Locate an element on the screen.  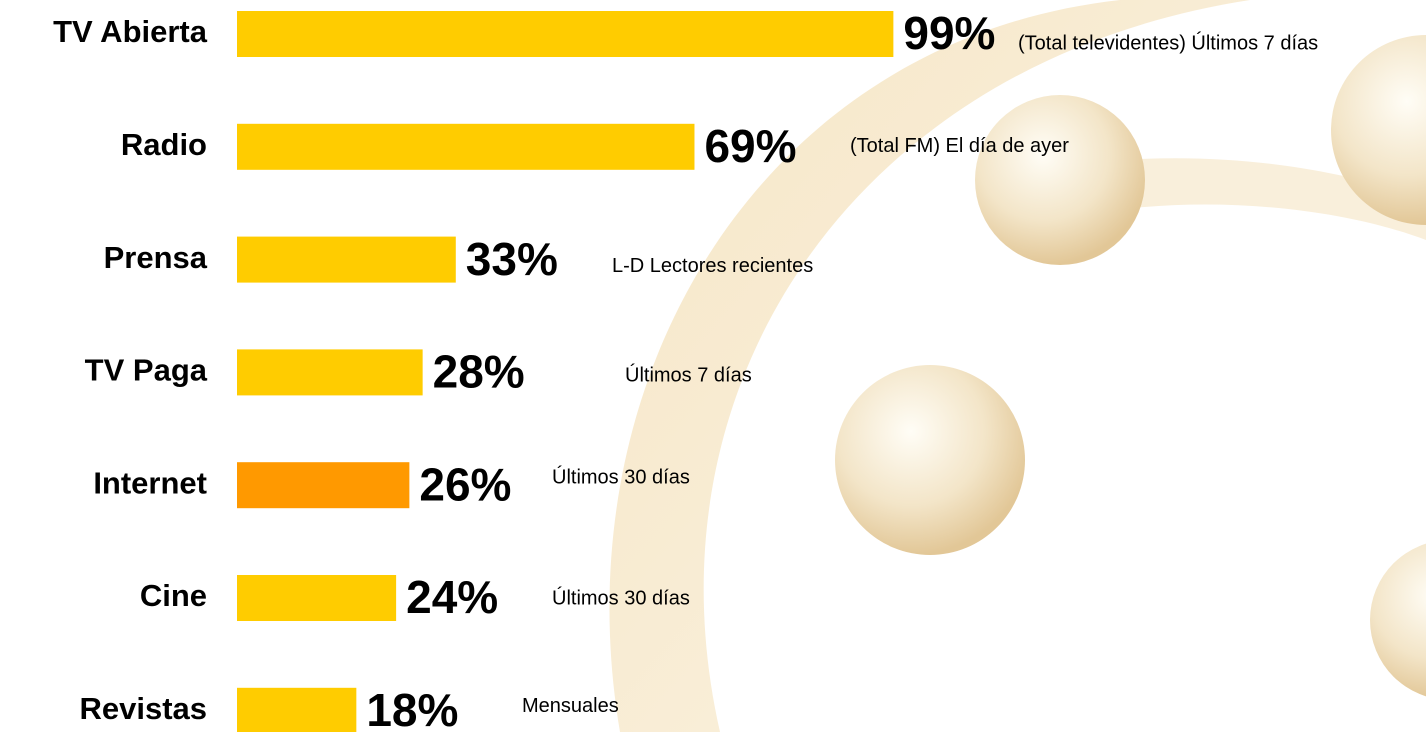
category-label: TV Paga is located at coordinates (146, 370).